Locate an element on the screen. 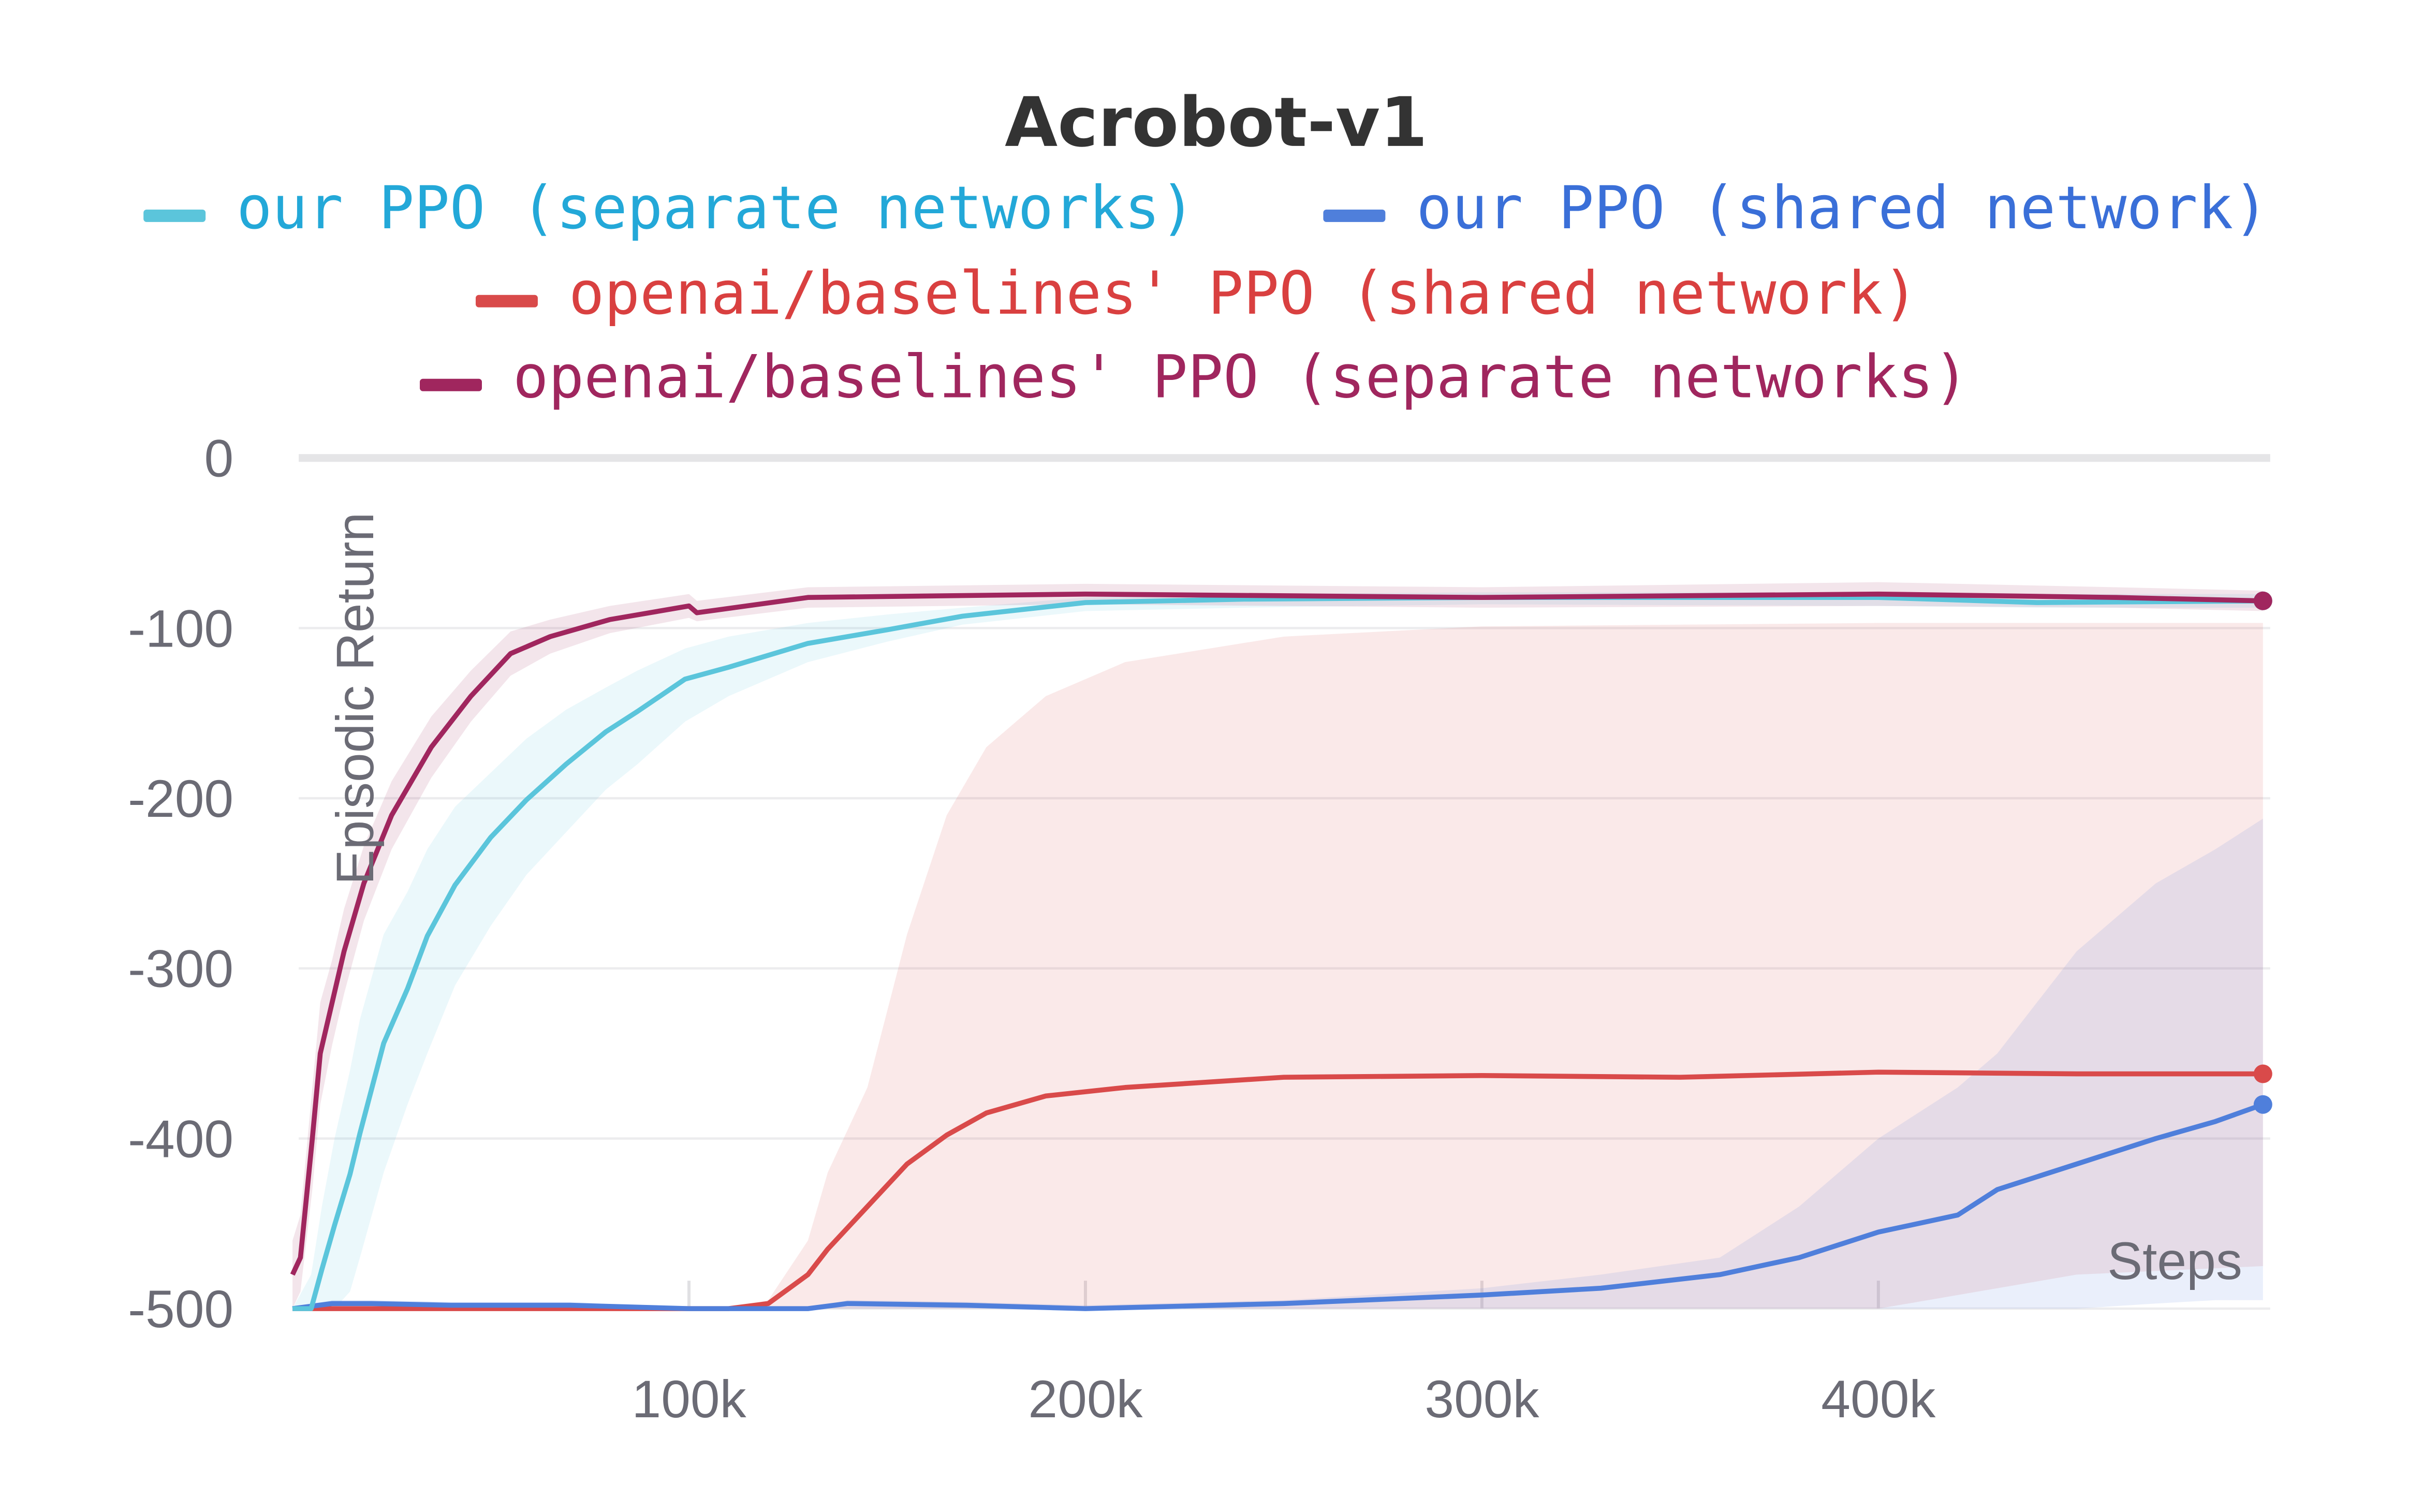 This screenshot has width=2423, height=1512. y-tick-label: 0 is located at coordinates (219, 458).